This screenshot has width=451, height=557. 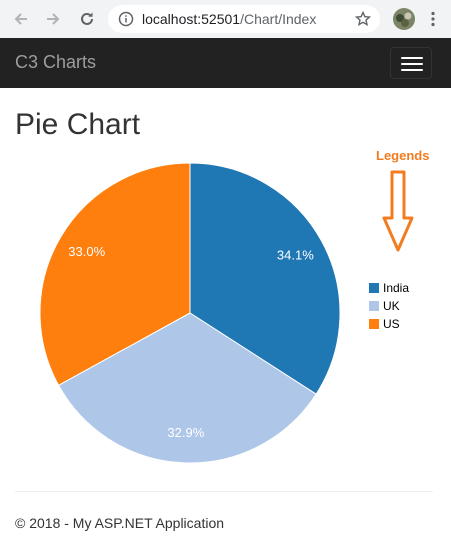 I want to click on pie-slice-us, so click(x=115, y=274).